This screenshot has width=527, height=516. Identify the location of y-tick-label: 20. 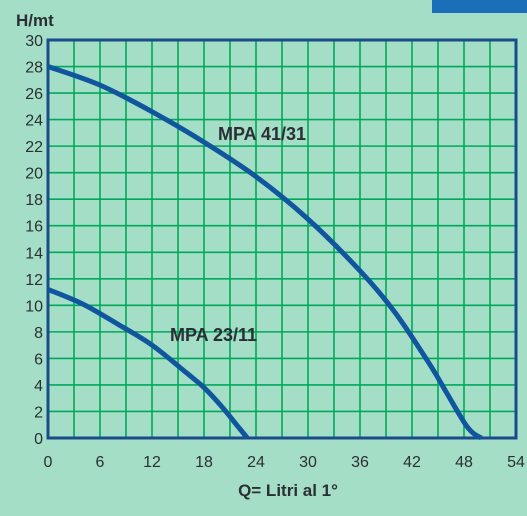
(34, 174).